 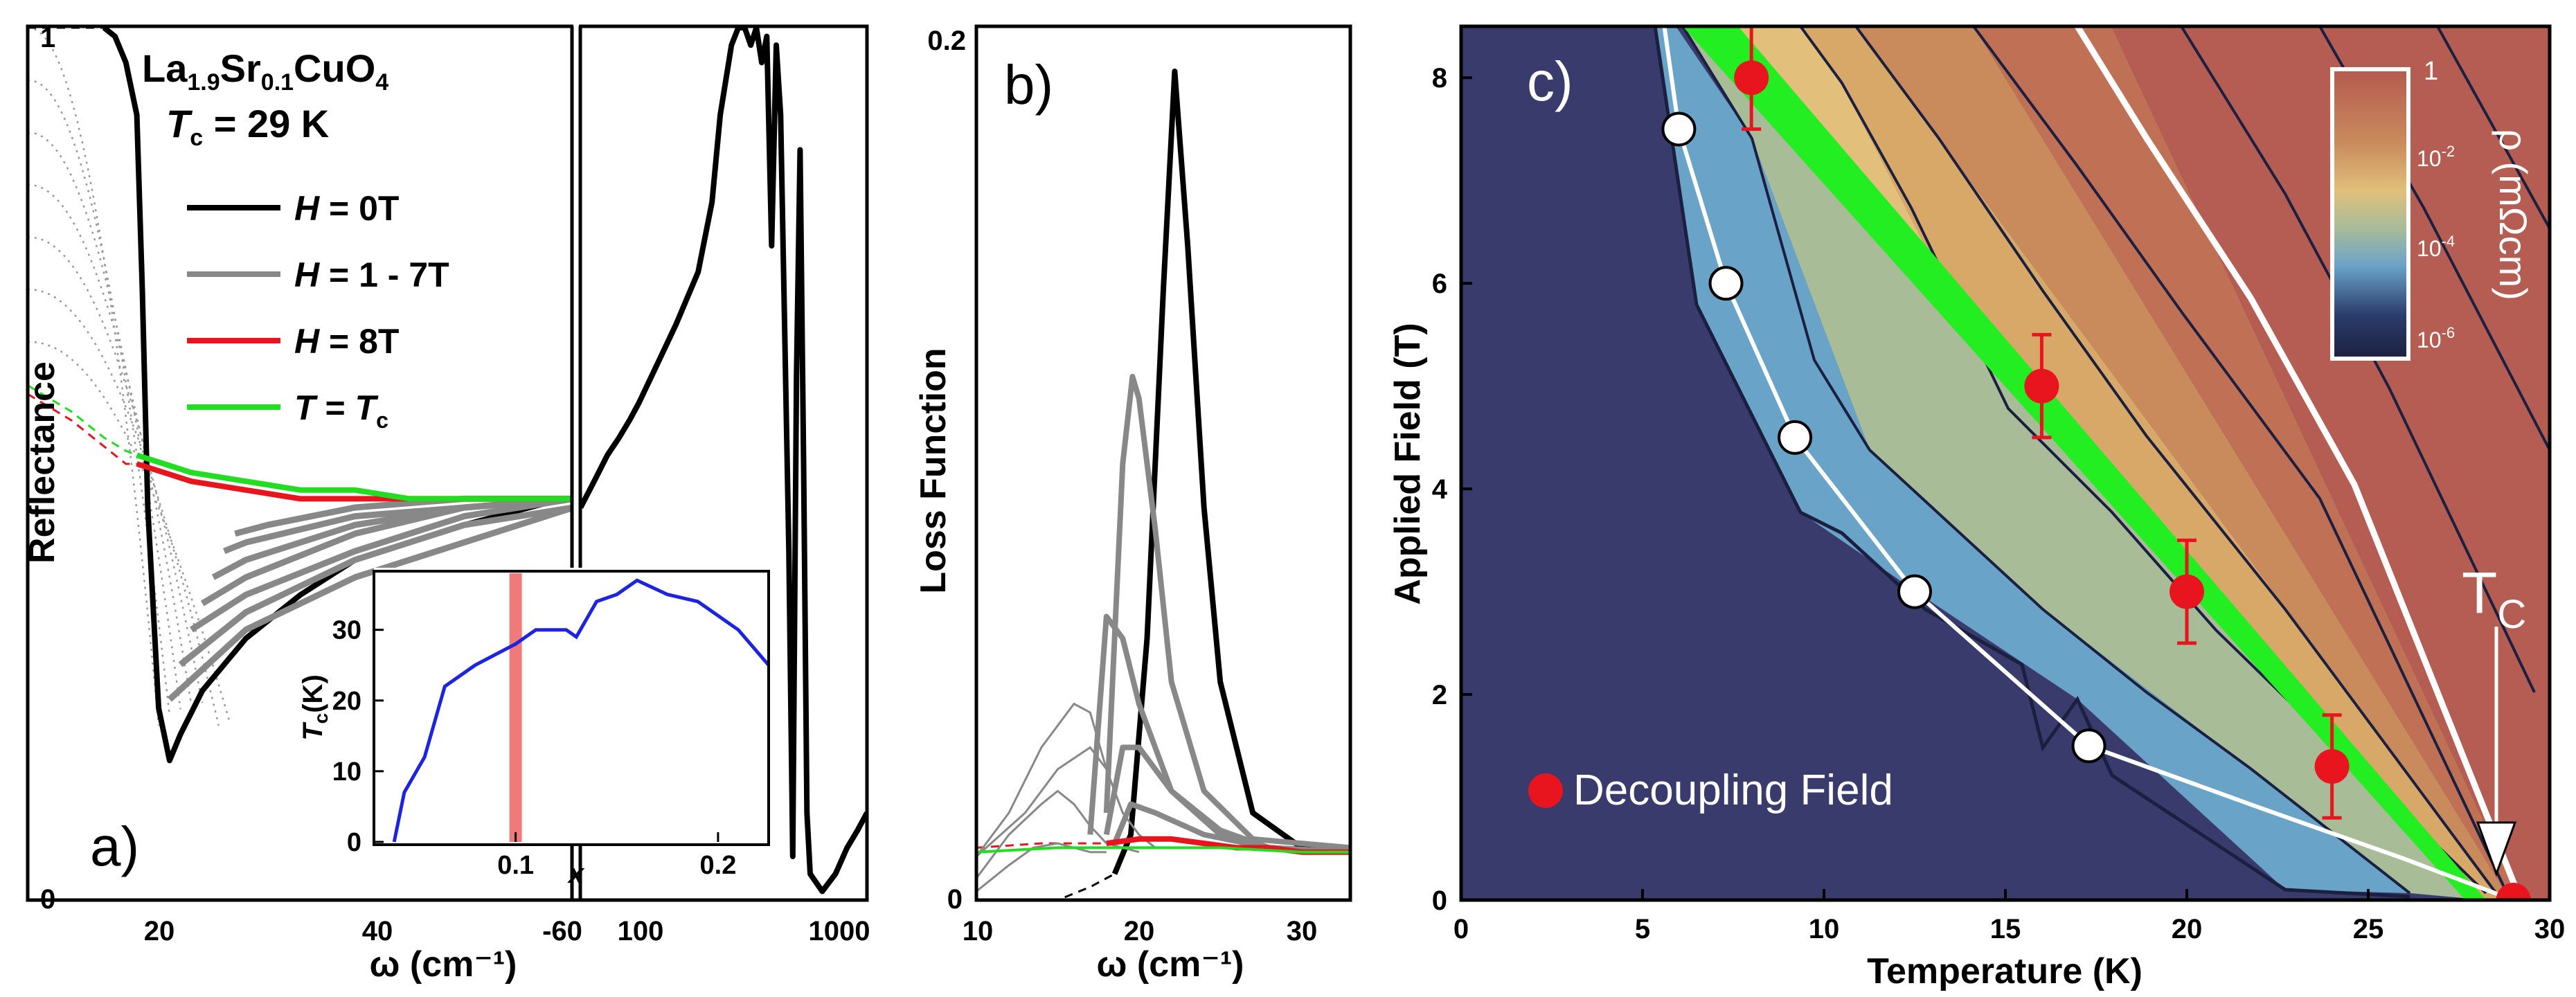 What do you see at coordinates (515, 708) in the screenshot?
I see `inset-highlight-band` at bounding box center [515, 708].